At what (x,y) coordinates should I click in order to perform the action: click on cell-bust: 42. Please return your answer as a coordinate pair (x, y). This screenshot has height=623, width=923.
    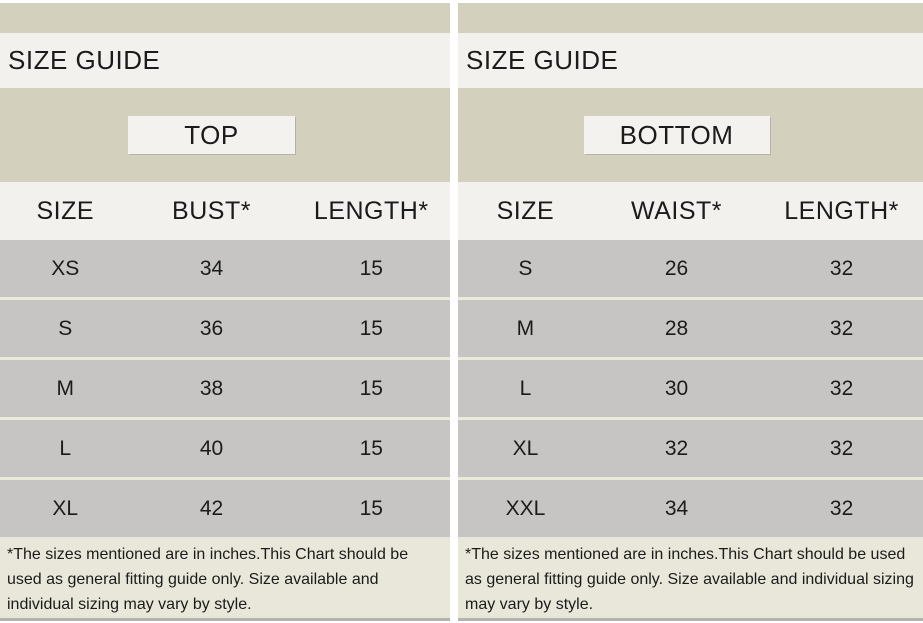
    Looking at the image, I should click on (211, 508).